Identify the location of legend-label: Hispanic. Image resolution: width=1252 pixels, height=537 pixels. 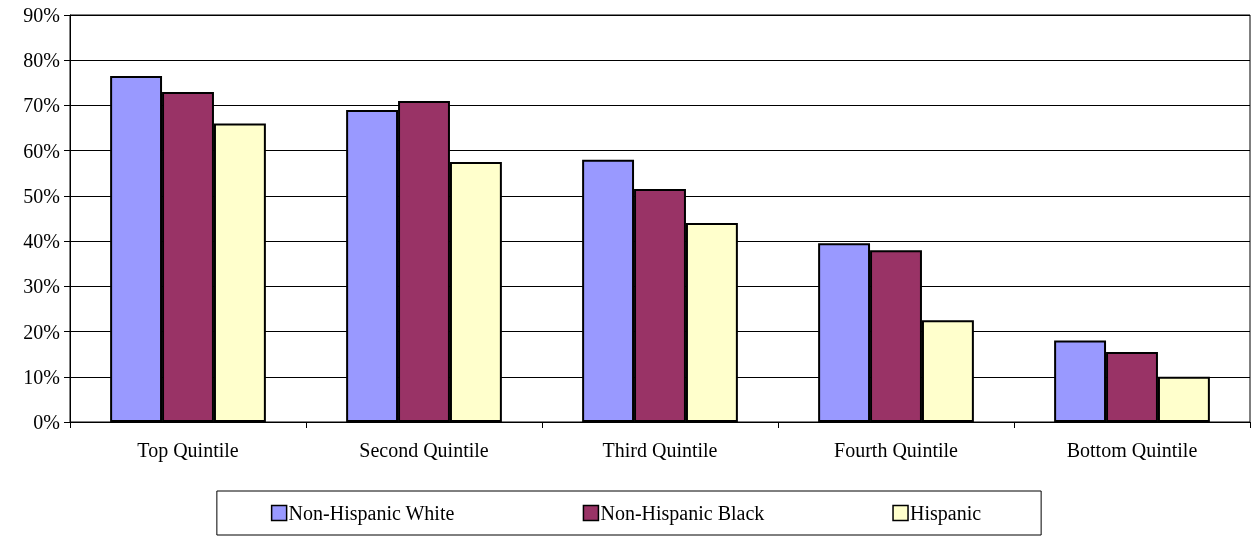
(946, 513).